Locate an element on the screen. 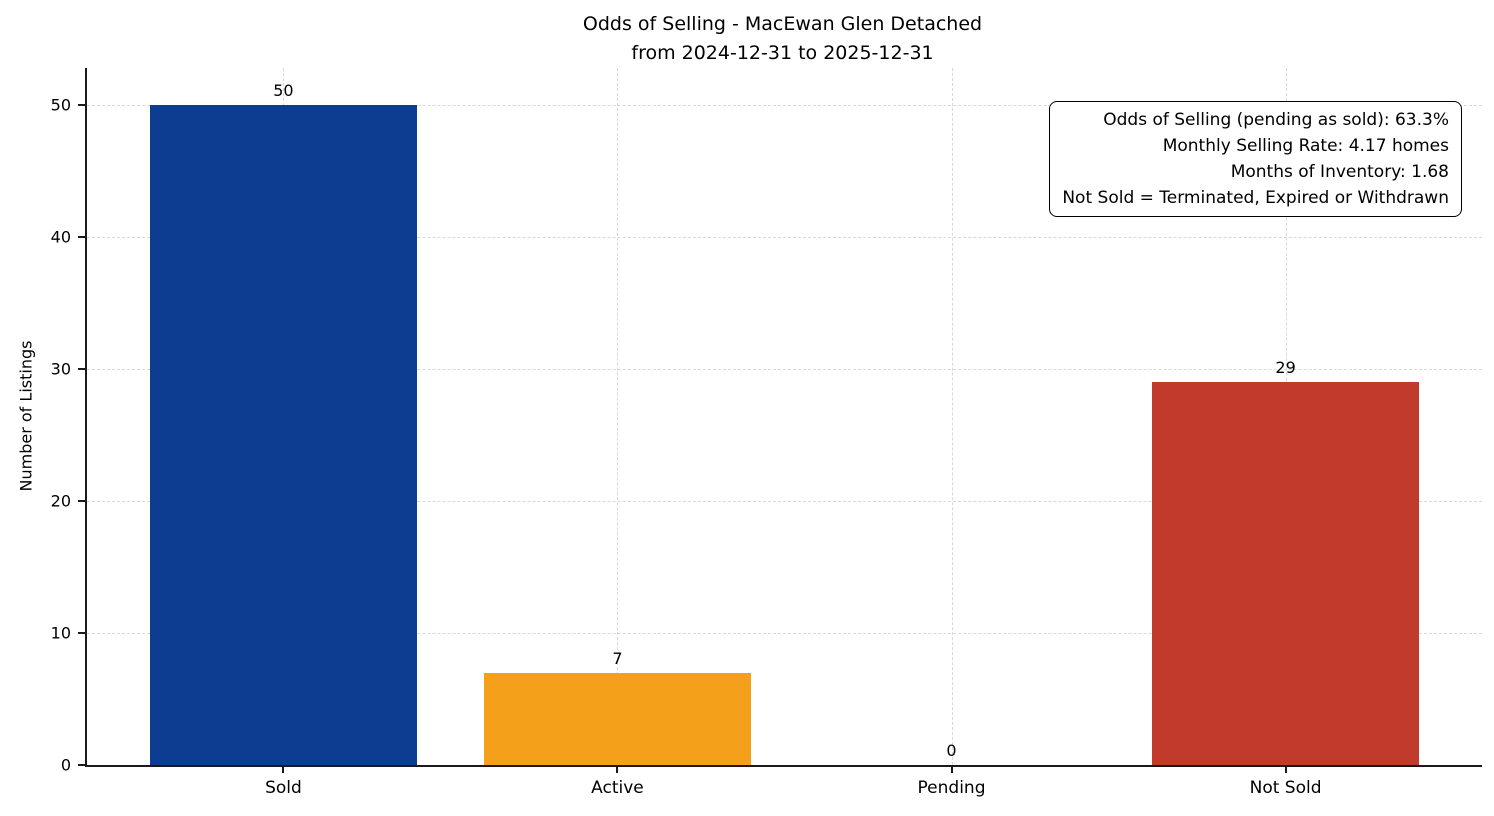 The width and height of the screenshot is (1494, 816). bar-value-label: 29 is located at coordinates (1285, 368).